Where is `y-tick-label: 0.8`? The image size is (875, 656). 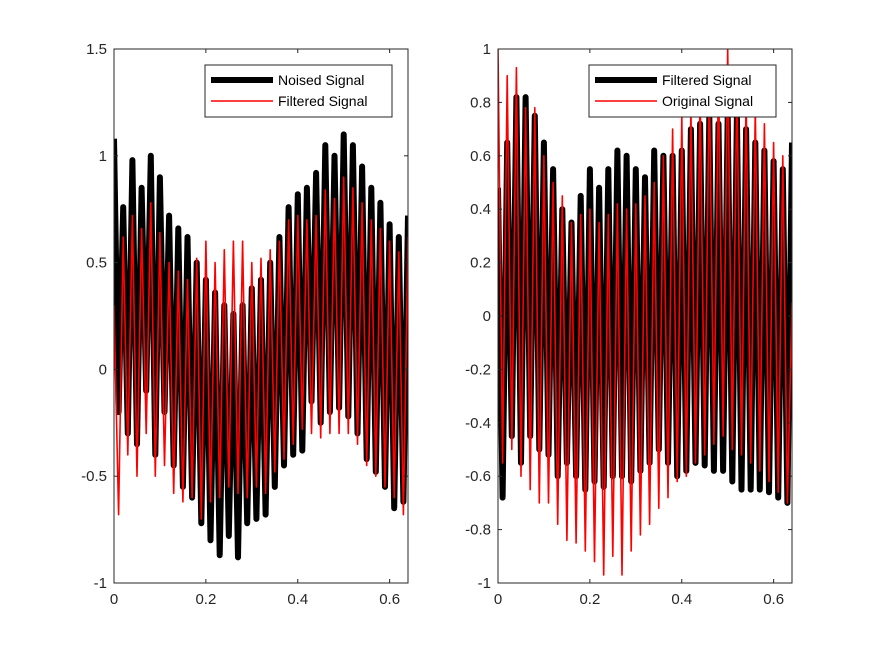 y-tick-label: 0.8 is located at coordinates (480, 102).